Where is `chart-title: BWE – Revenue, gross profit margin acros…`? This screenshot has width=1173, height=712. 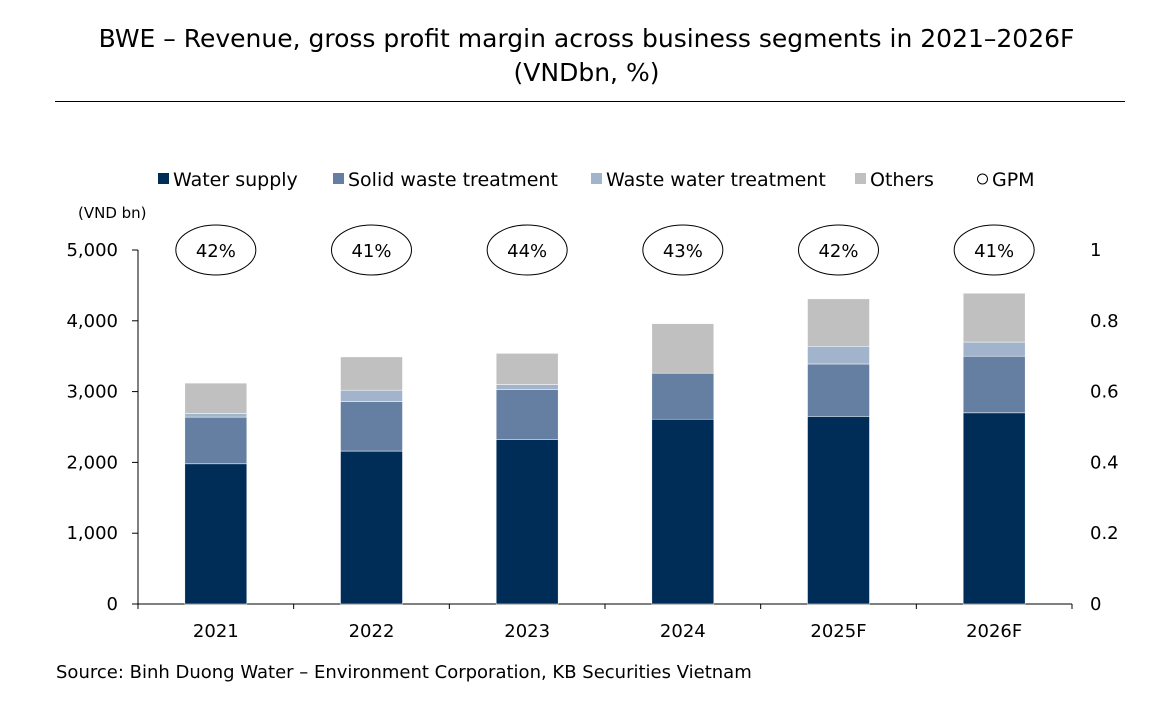 chart-title: BWE – Revenue, gross profit margin acros… is located at coordinates (586, 56).